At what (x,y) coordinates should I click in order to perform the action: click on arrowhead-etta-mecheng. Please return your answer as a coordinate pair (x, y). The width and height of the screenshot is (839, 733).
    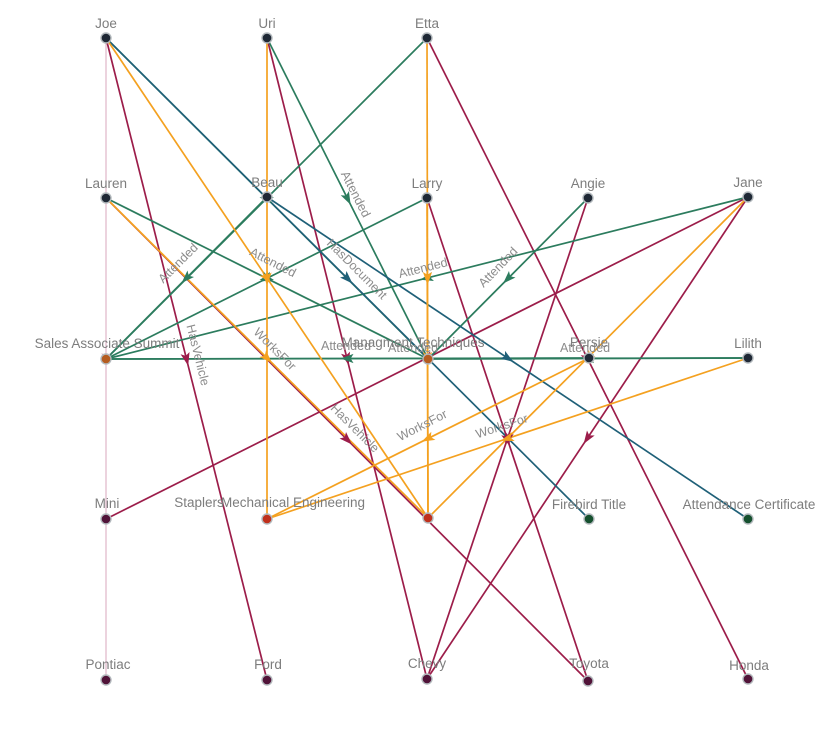
    Looking at the image, I should click on (427, 278).